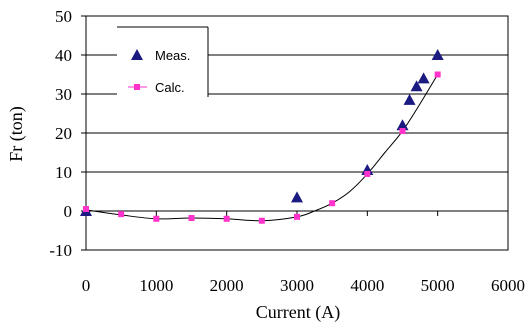  Describe the element at coordinates (16, 134) in the screenshot. I see `y-axis-title: Fr (ton)` at that location.